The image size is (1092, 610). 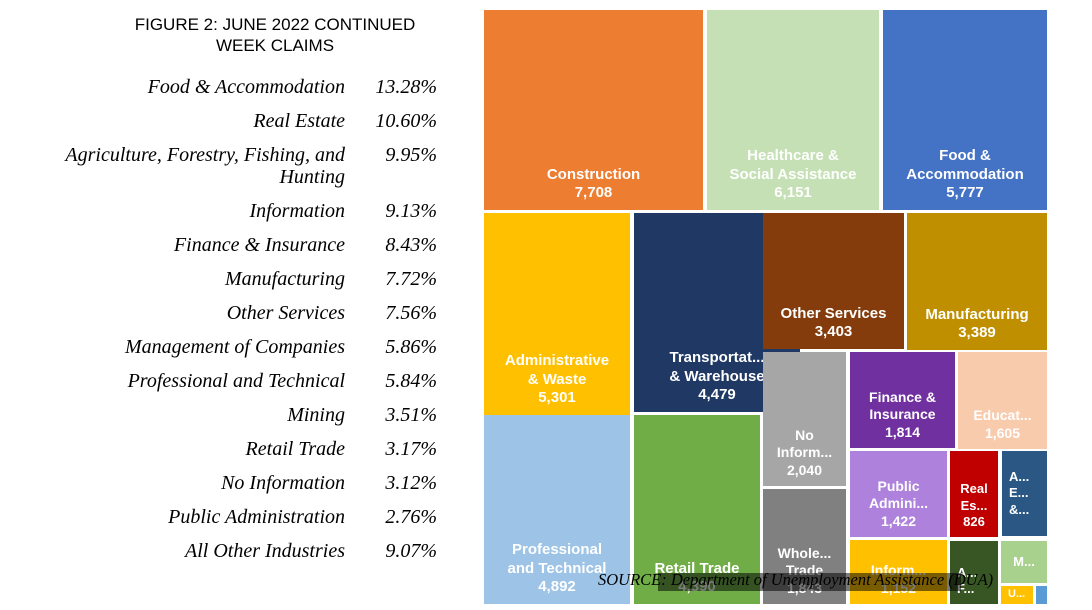 I want to click on treemap-block-public-administration: Public Admini... 1,422, so click(x=898, y=494).